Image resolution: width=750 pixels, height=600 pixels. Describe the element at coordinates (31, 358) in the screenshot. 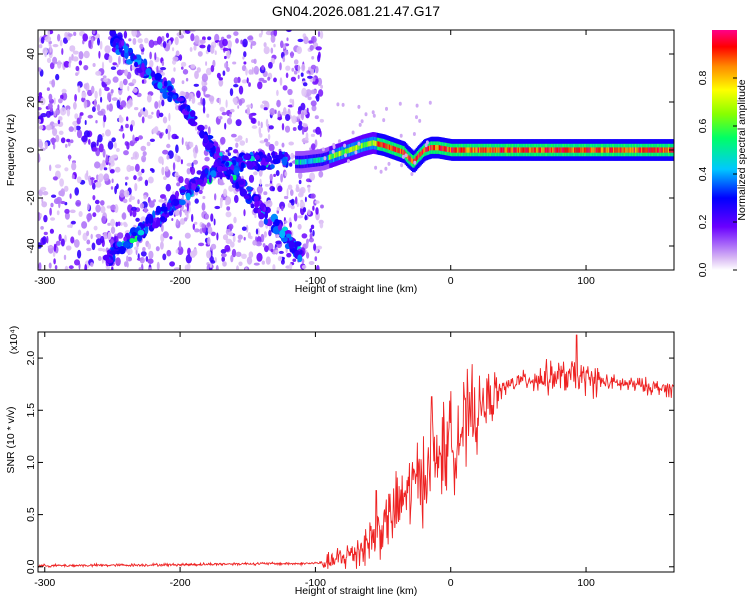

I see `y-tick-label: 2.0` at that location.